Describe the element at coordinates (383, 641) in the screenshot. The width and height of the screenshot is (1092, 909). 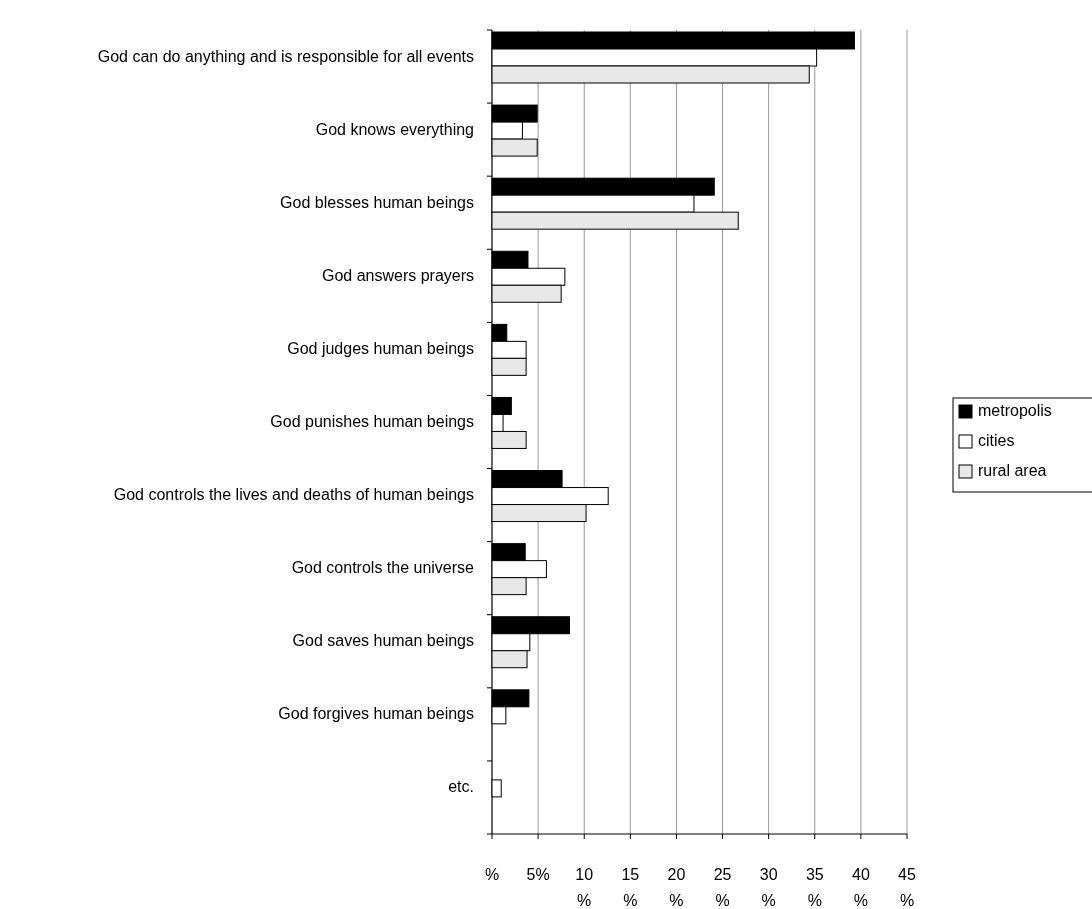
I see `y-tick-label: God saves human beings` at that location.